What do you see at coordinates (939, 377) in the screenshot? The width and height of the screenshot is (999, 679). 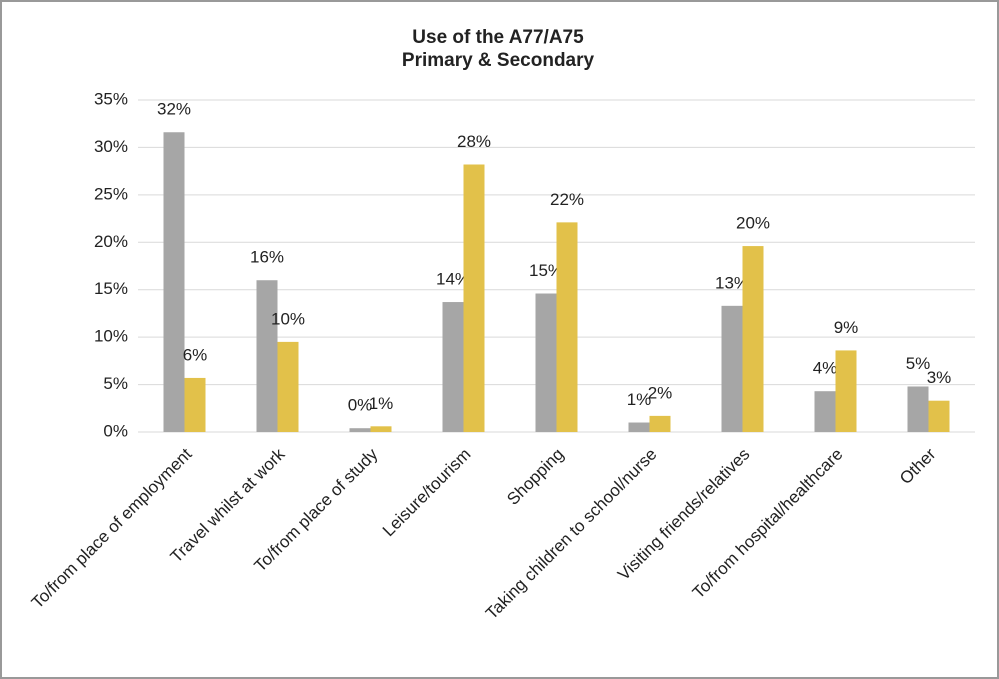 I see `value-label: 3%` at bounding box center [939, 377].